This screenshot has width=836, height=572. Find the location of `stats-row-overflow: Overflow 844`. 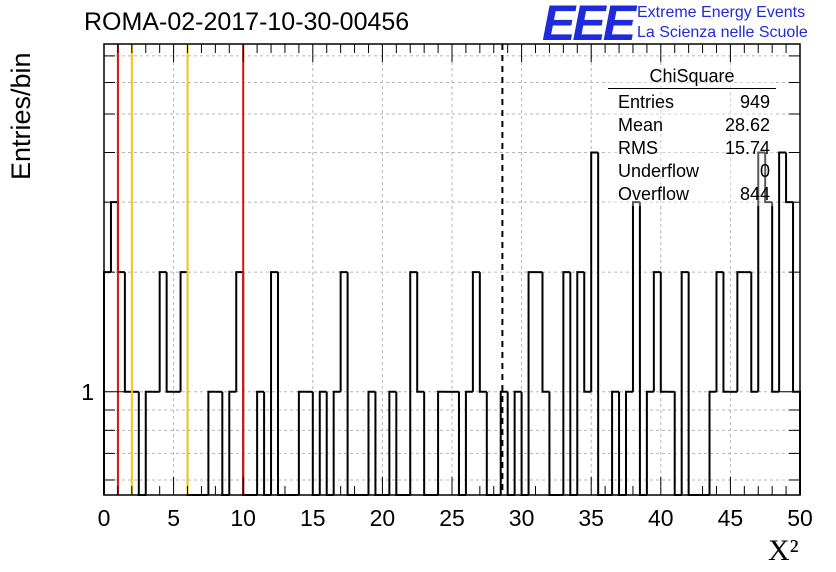

stats-row-overflow: Overflow 844 is located at coordinates (692, 194).